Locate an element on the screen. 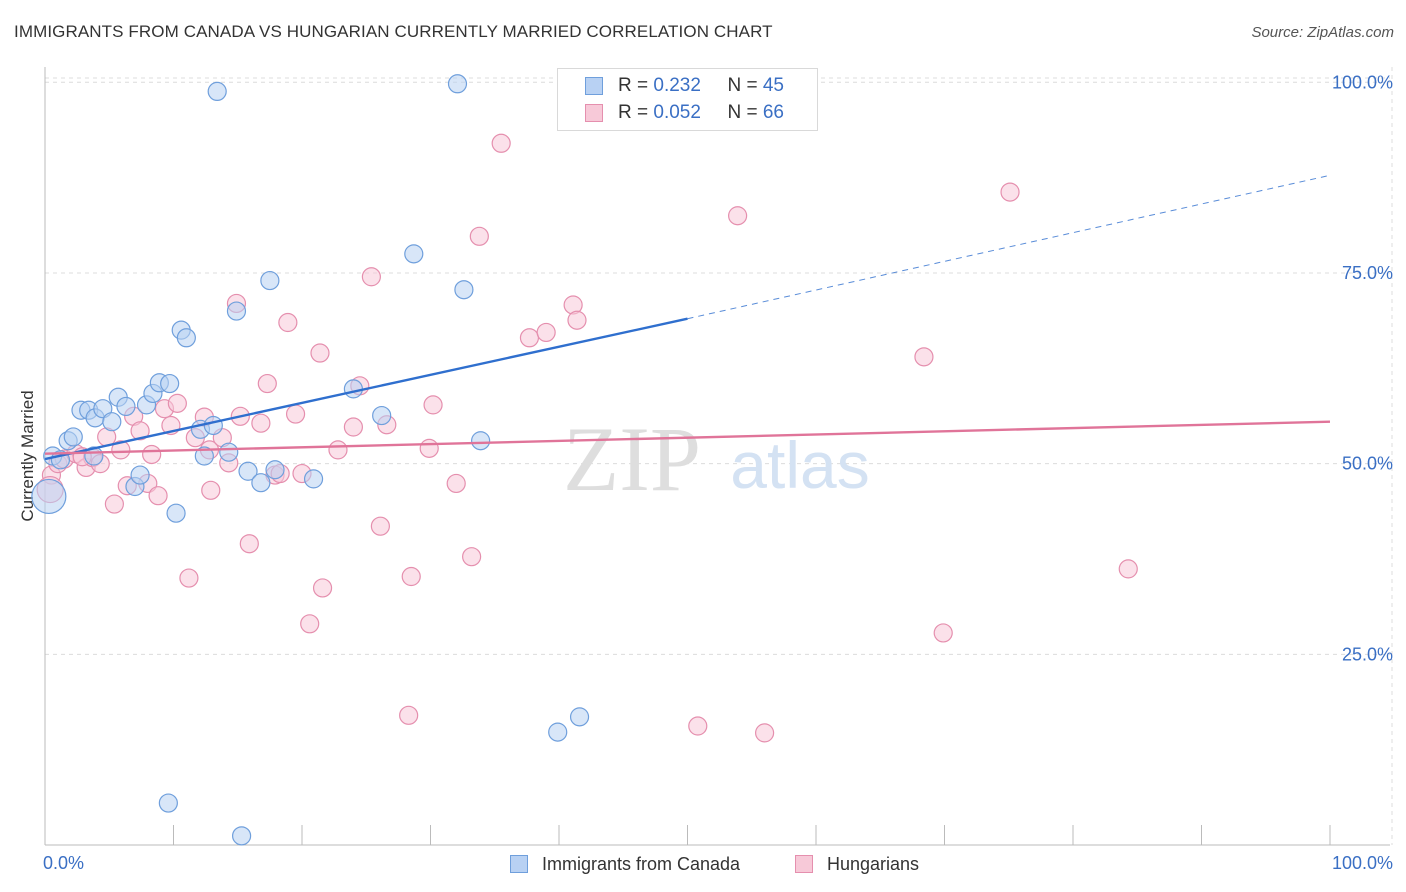  legend-hungarian-n-label: N = is located at coordinates (745, 112).